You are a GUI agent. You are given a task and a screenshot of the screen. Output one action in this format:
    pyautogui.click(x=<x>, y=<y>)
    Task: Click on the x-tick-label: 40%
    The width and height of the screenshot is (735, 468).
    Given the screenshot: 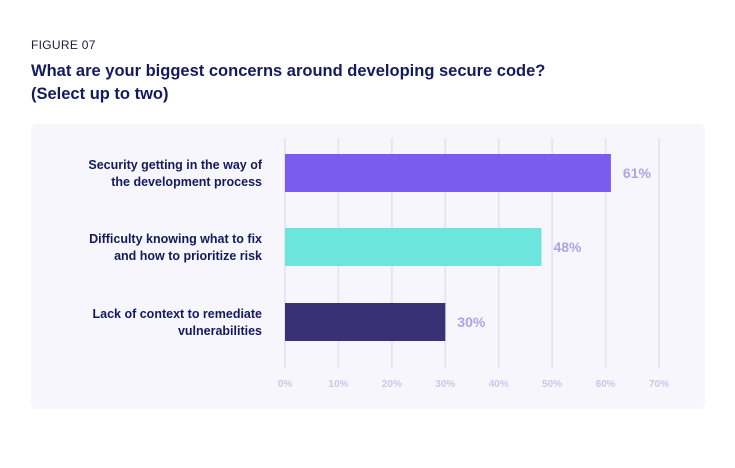 What is the action you would take?
    pyautogui.click(x=499, y=384)
    